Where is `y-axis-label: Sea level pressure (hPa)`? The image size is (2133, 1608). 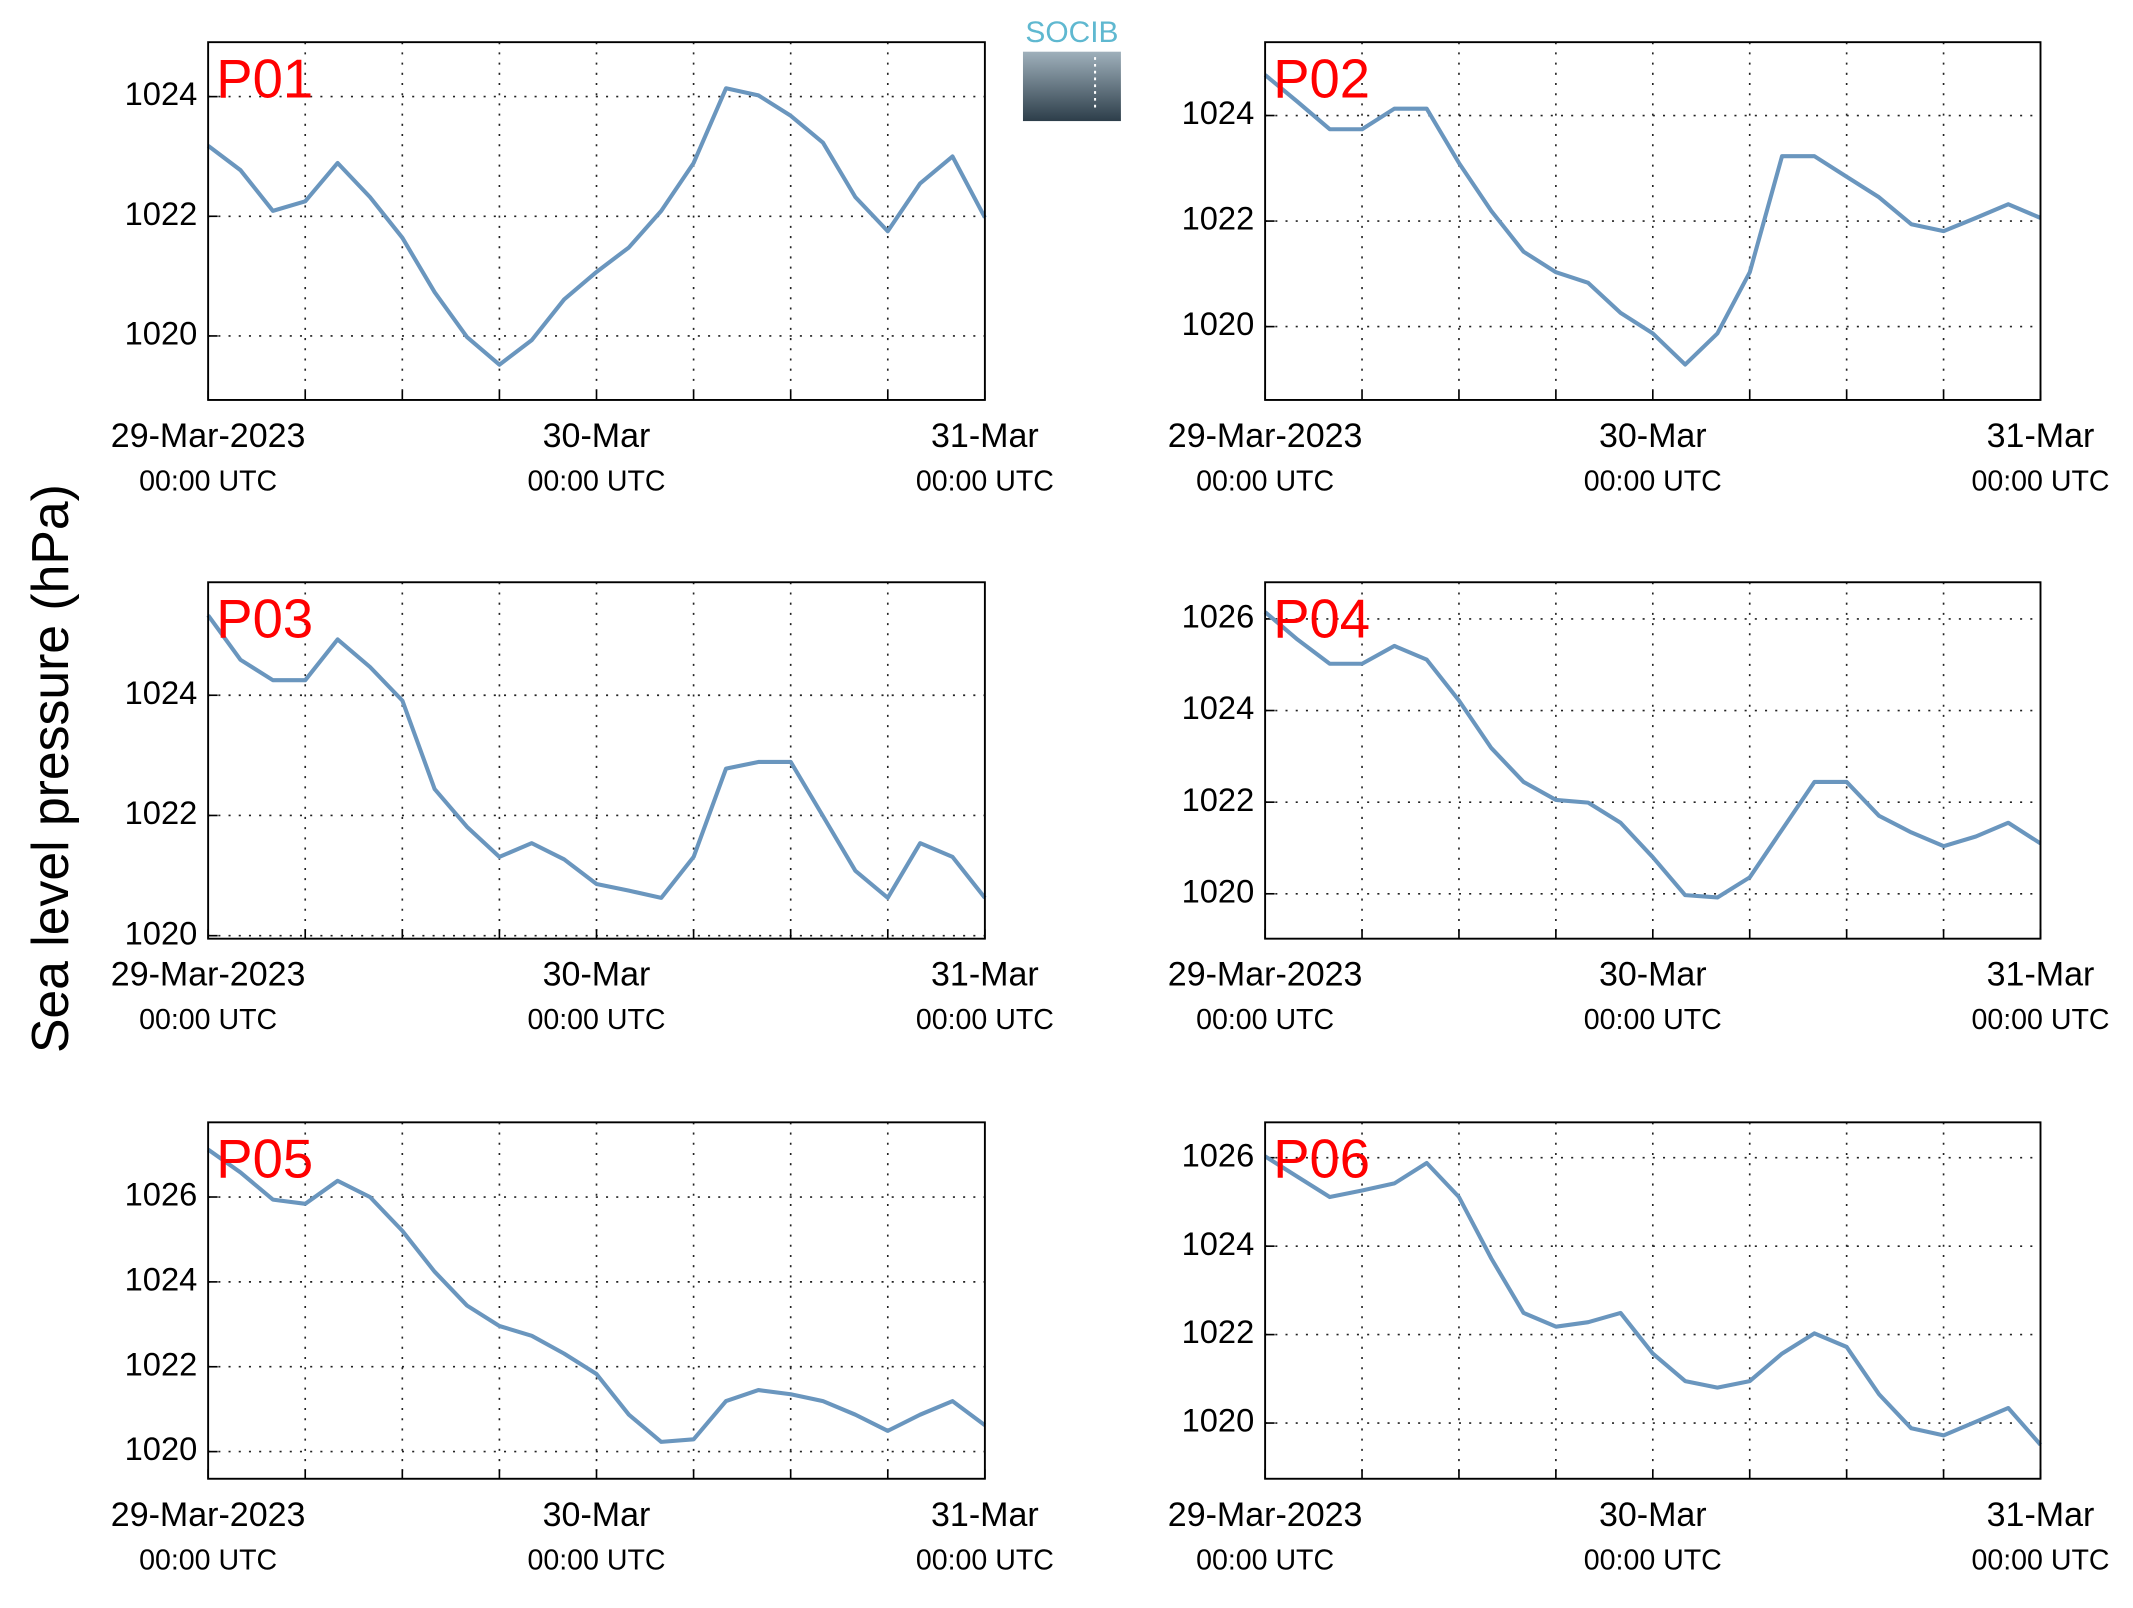
y-axis-label: Sea level pressure (hPa) is located at coordinates (50, 768).